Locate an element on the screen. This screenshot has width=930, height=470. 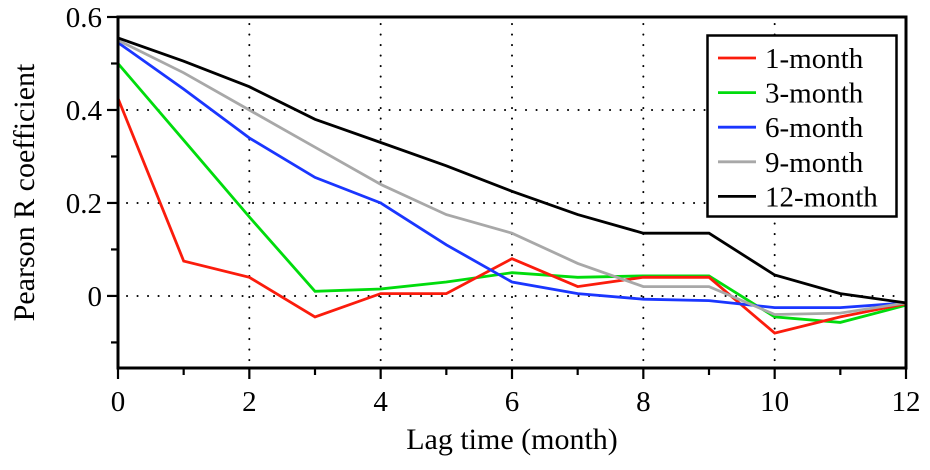
x-tick-label: 12 is located at coordinates (906, 402).